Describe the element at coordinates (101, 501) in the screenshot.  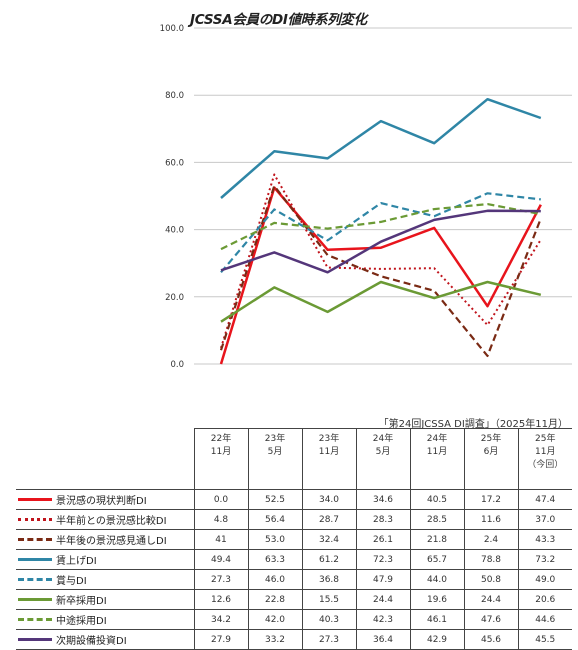
I see `series-name: 景況感の現状判断DI` at that location.